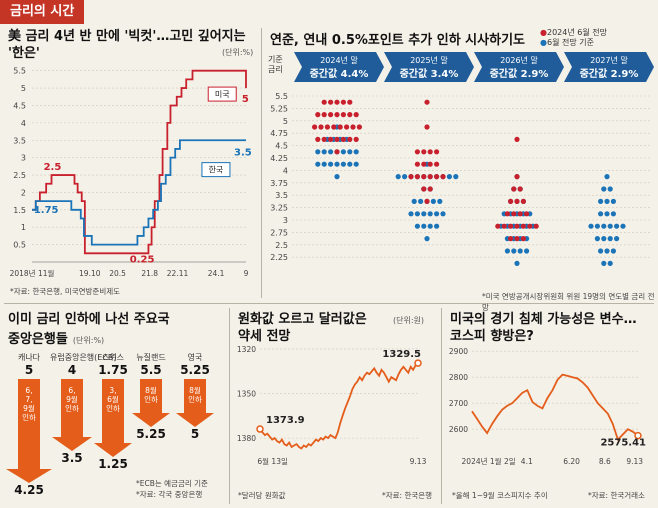 This screenshot has height=508, width=658. Describe the element at coordinates (407, 495) in the screenshot. I see `panel4-source-note: *자료: 한국은행` at that location.